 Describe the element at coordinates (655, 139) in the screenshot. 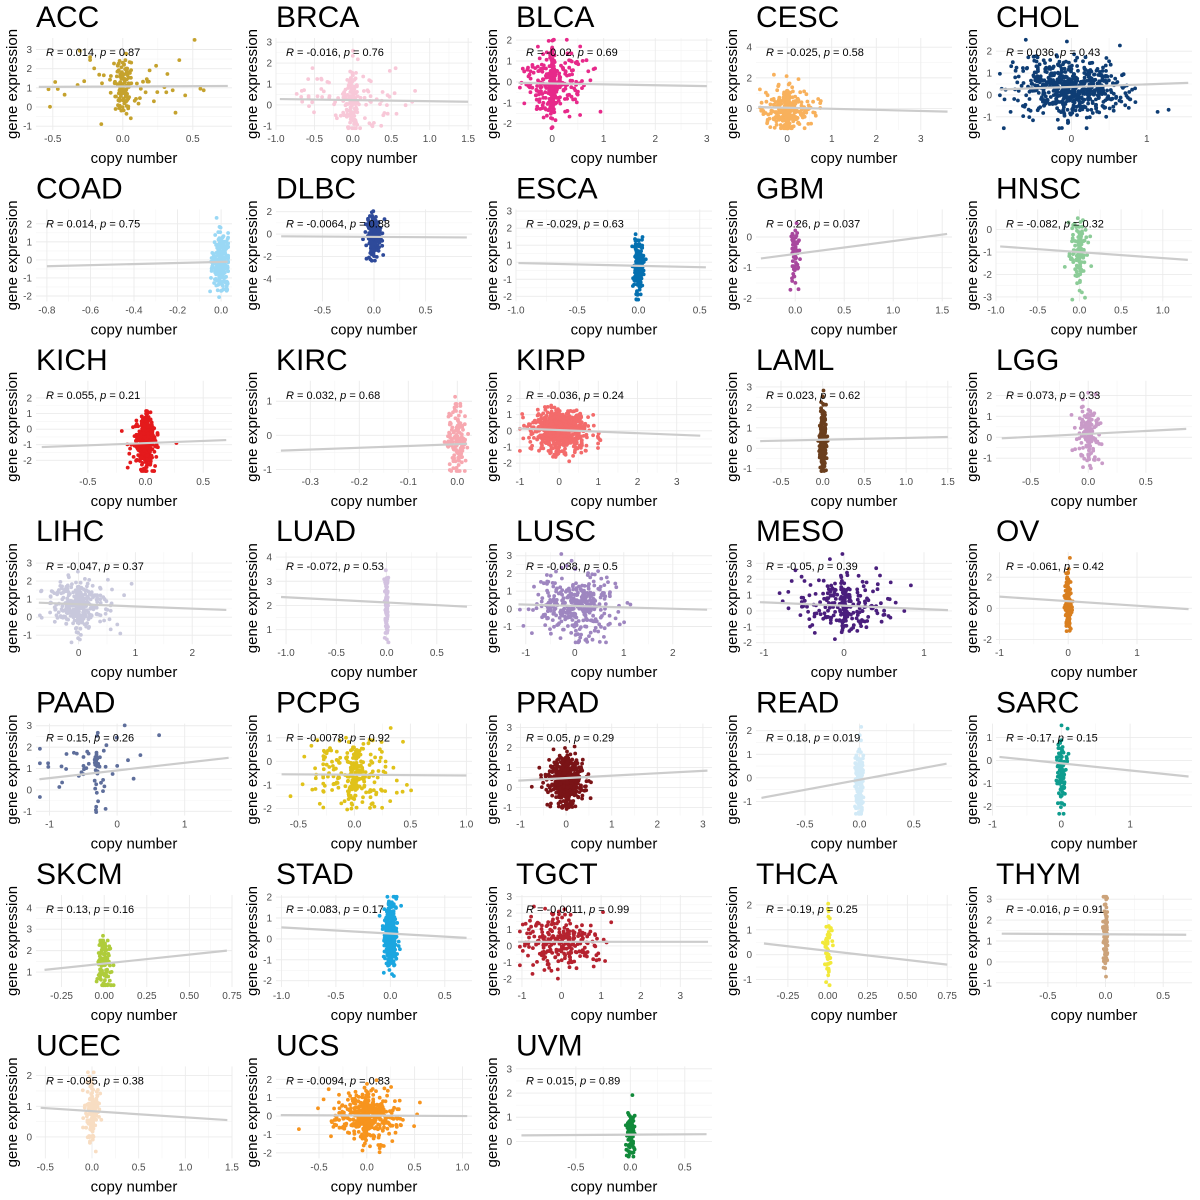

I see `x-tick-label: 2` at that location.